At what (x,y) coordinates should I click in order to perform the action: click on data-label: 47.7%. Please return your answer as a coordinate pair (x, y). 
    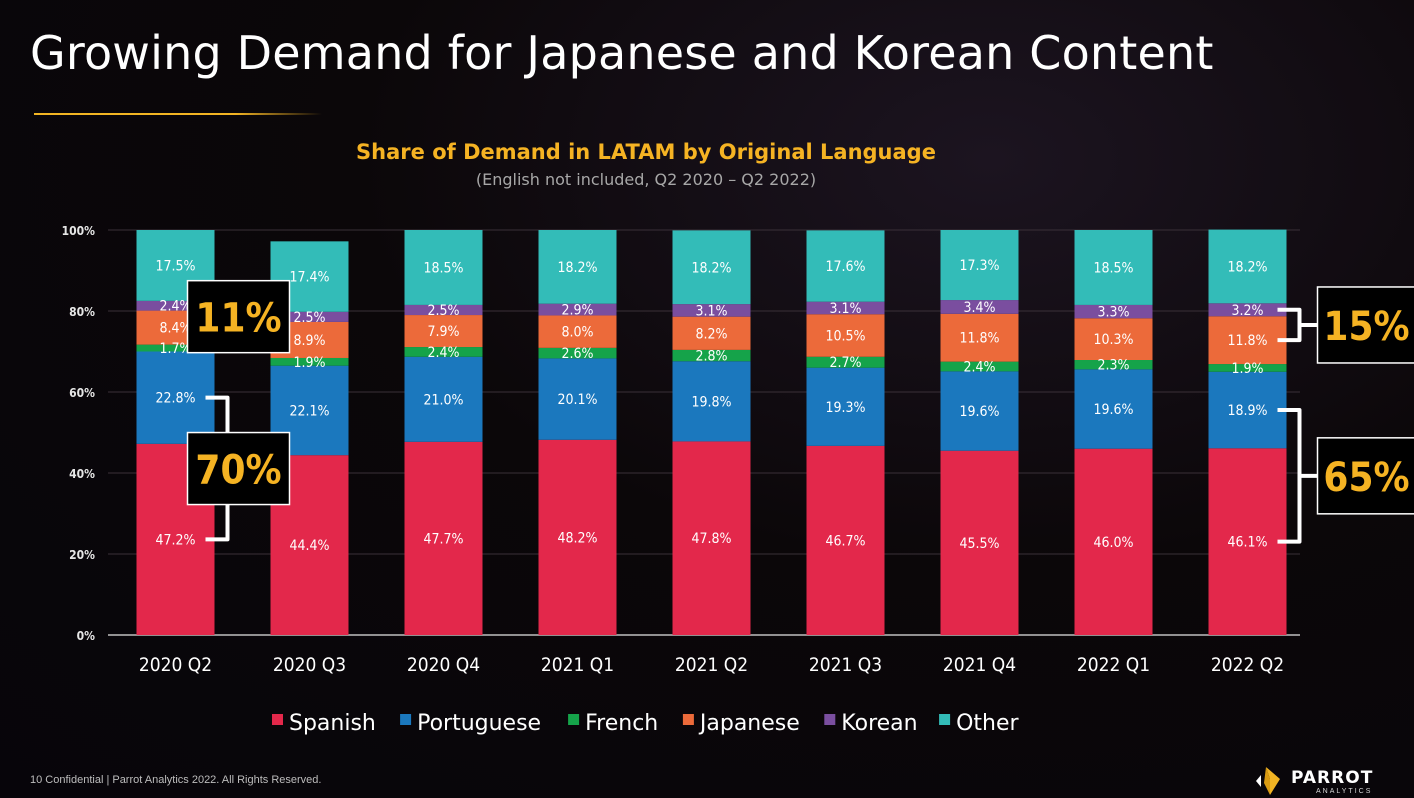
    Looking at the image, I should click on (443, 539).